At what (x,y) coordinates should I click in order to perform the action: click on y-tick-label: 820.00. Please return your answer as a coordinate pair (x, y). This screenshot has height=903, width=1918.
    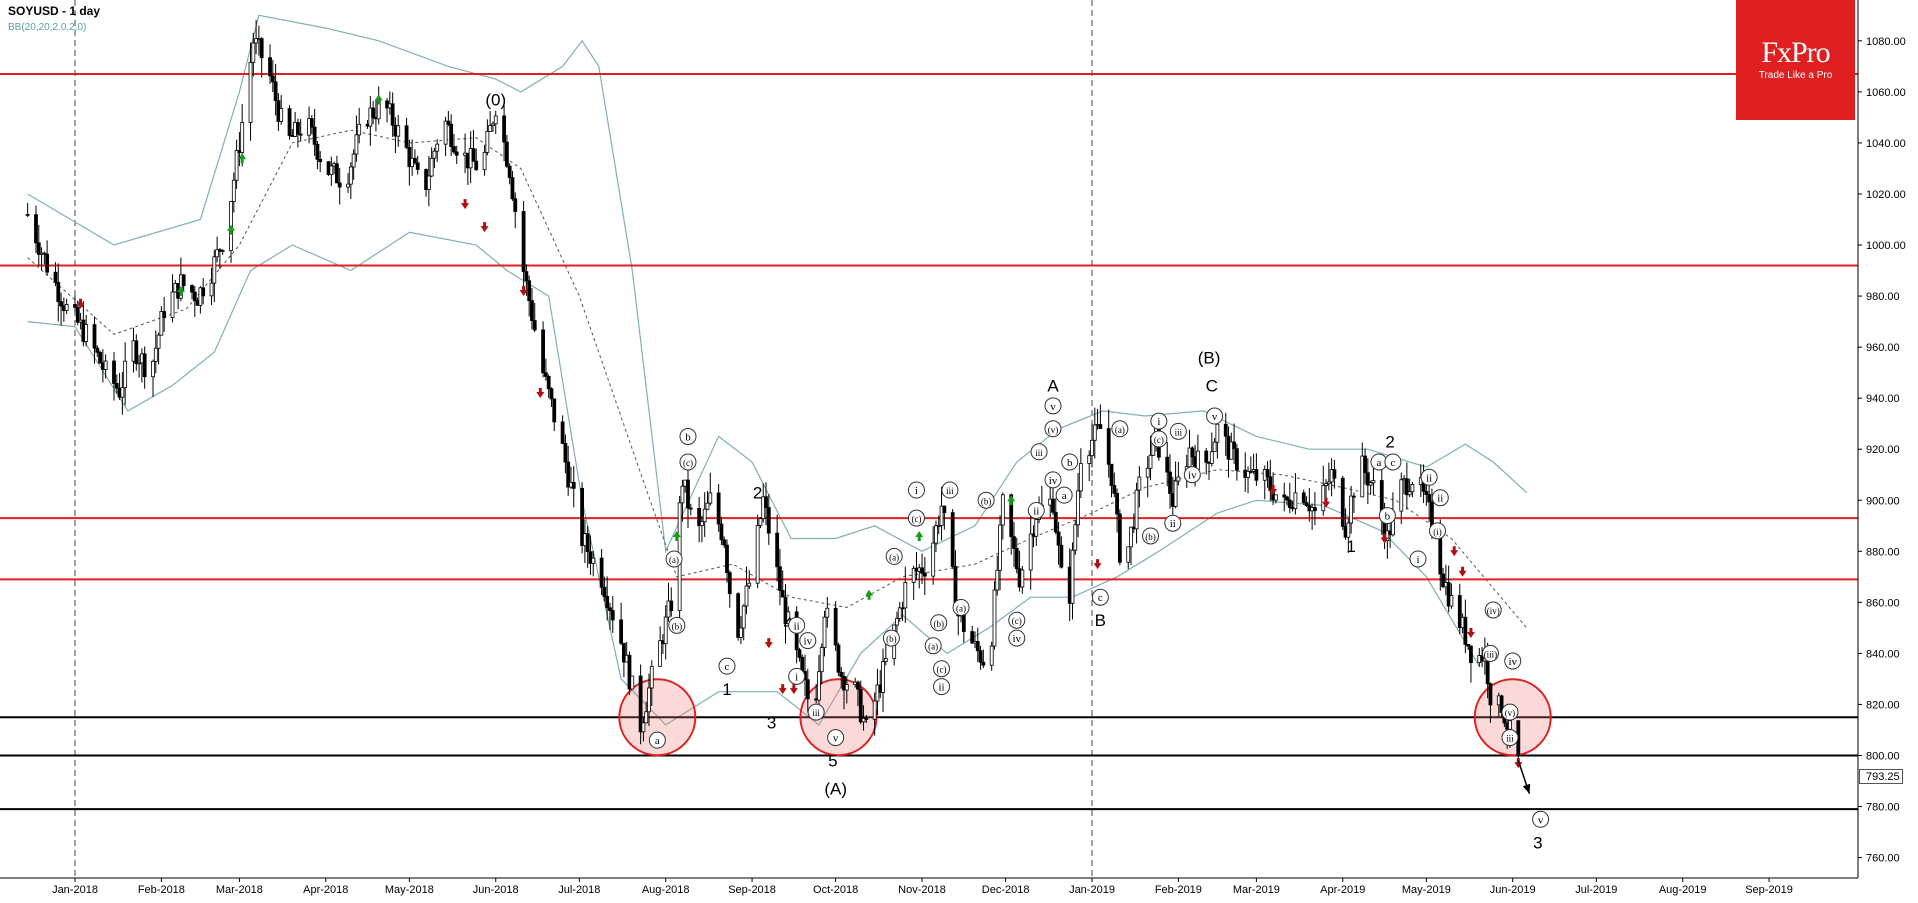
    Looking at the image, I should click on (1883, 705).